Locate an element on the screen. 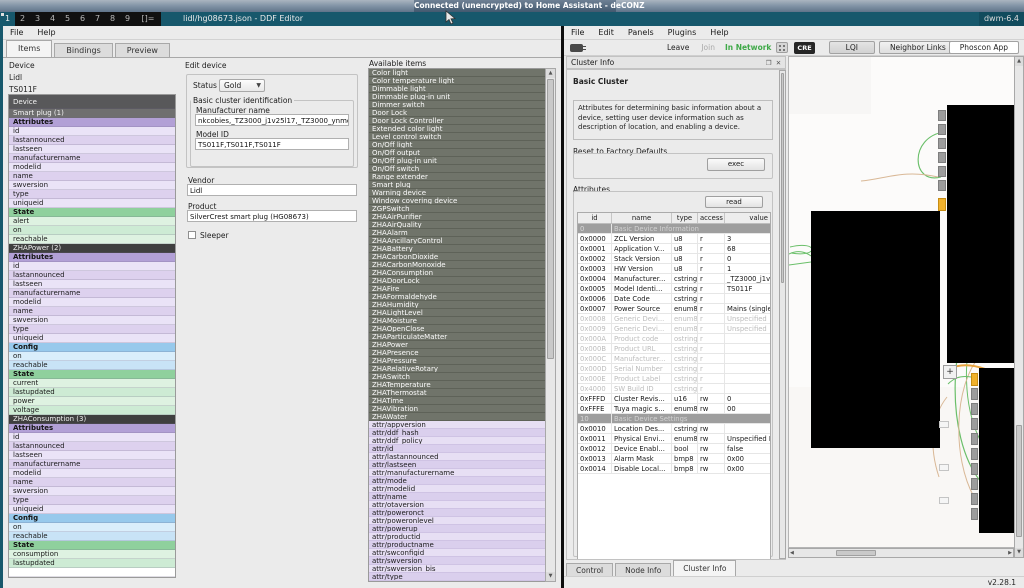 The image size is (1024, 588). available-item: ZHAPower is located at coordinates (457, 345).